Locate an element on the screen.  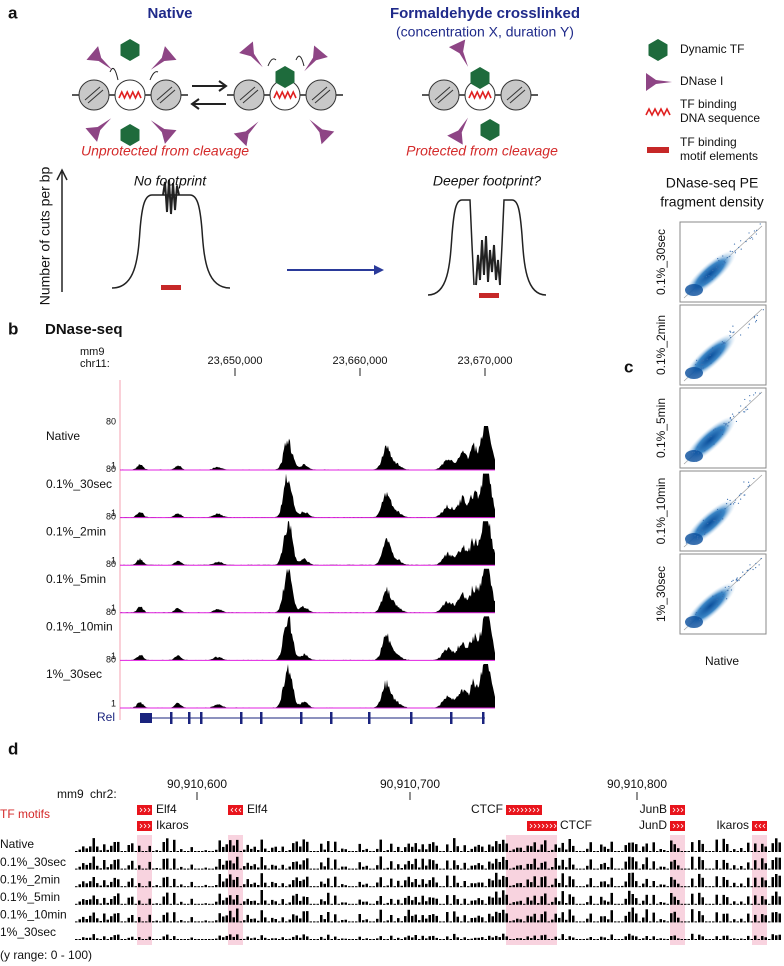
binding-sequence is located at coordinates (130, 95).